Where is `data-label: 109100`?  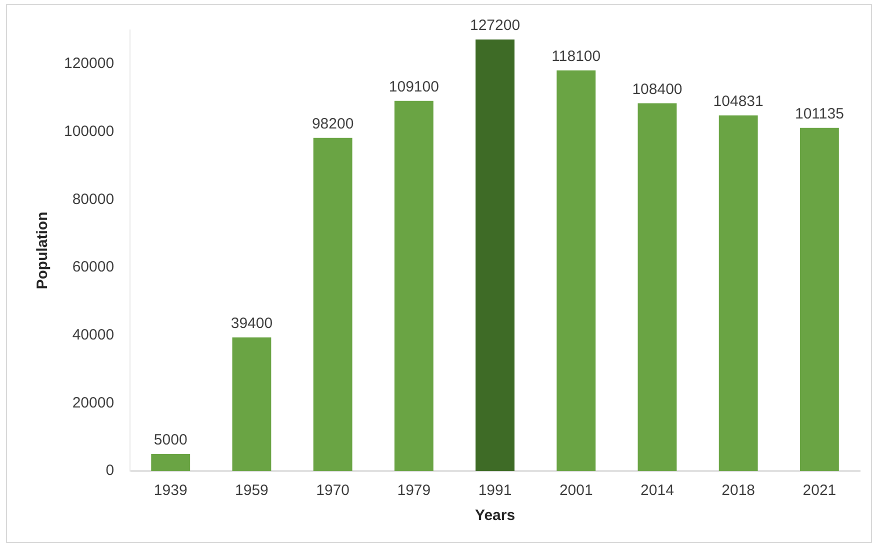
data-label: 109100 is located at coordinates (413, 87).